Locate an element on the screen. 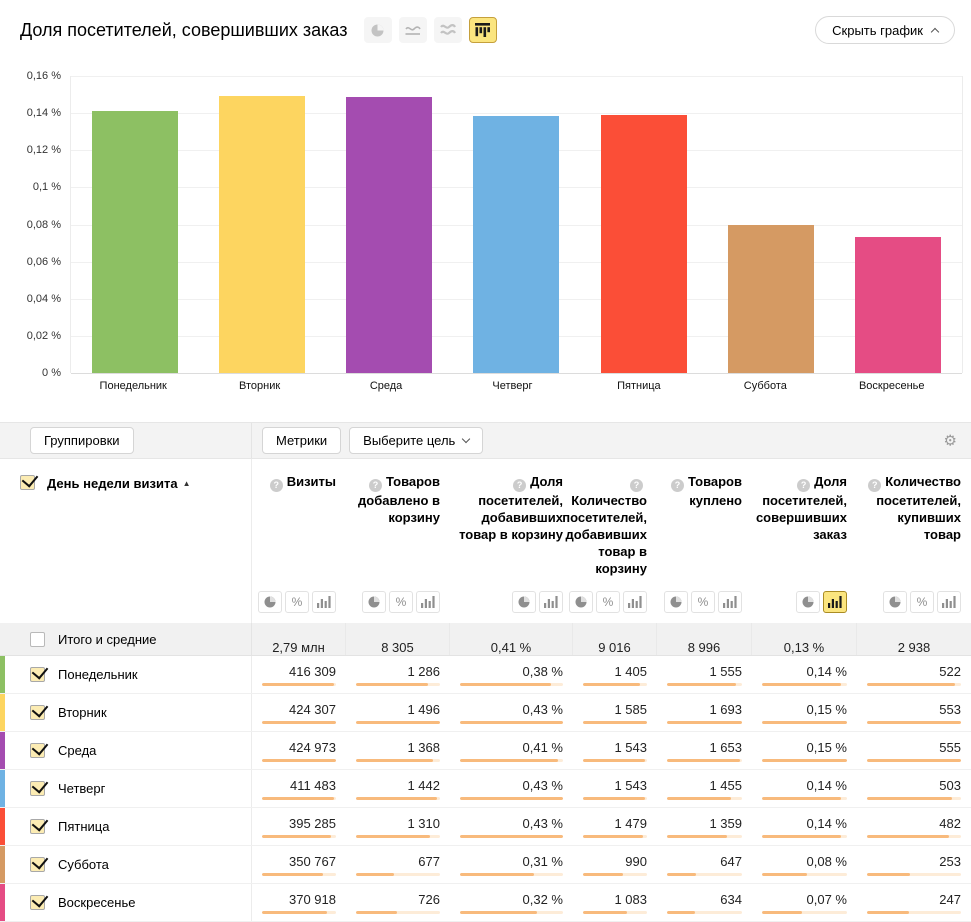 The width and height of the screenshot is (971, 922). bars-icon is located at coordinates (635, 602).